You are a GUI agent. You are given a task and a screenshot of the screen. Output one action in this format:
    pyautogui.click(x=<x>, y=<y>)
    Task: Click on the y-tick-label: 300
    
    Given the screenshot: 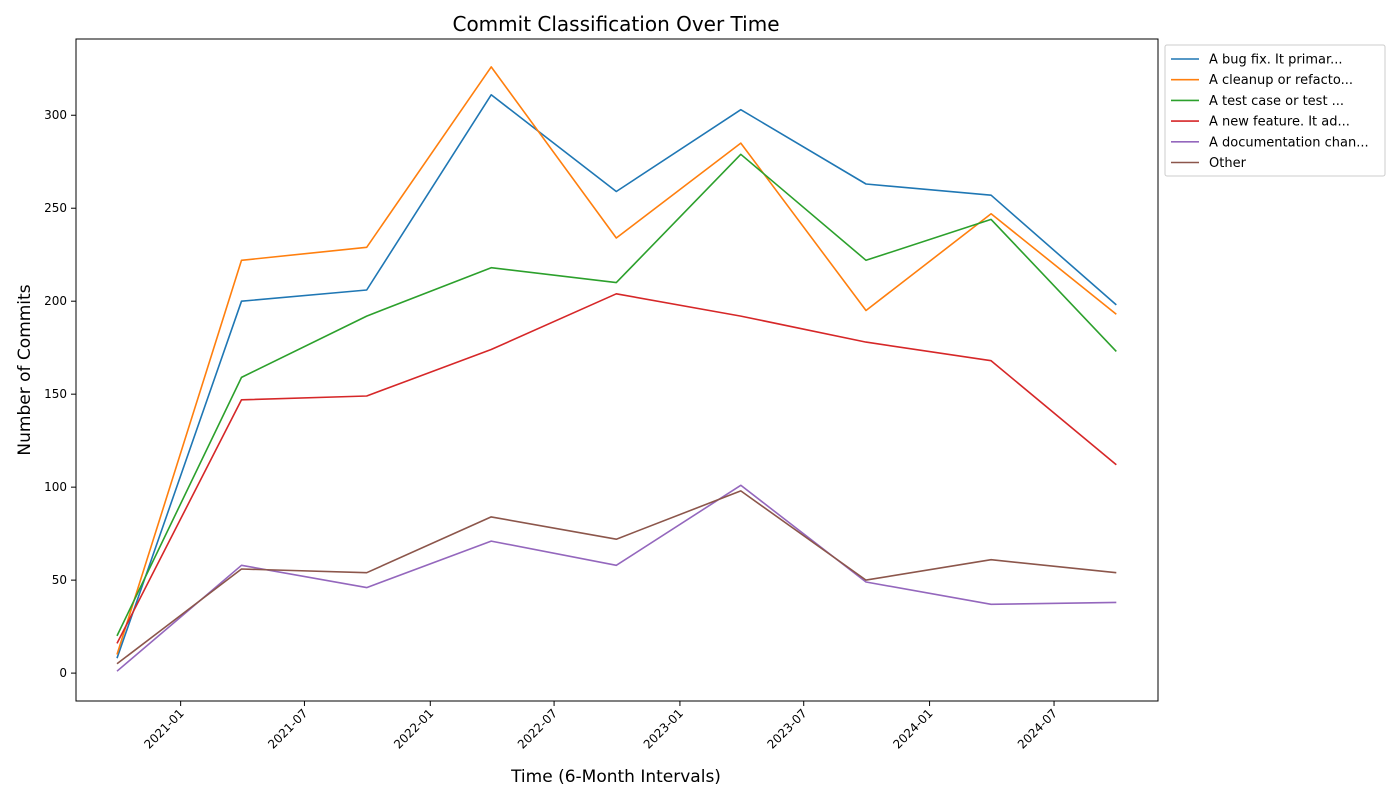 What is the action you would take?
    pyautogui.click(x=55, y=115)
    